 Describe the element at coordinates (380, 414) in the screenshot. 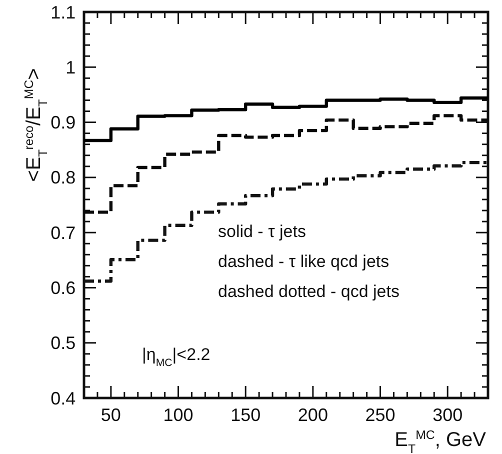

I see `x-tick-label: 250` at that location.